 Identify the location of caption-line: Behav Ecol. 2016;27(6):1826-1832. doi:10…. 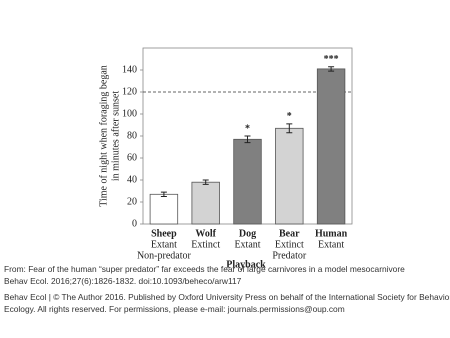
(123, 281).